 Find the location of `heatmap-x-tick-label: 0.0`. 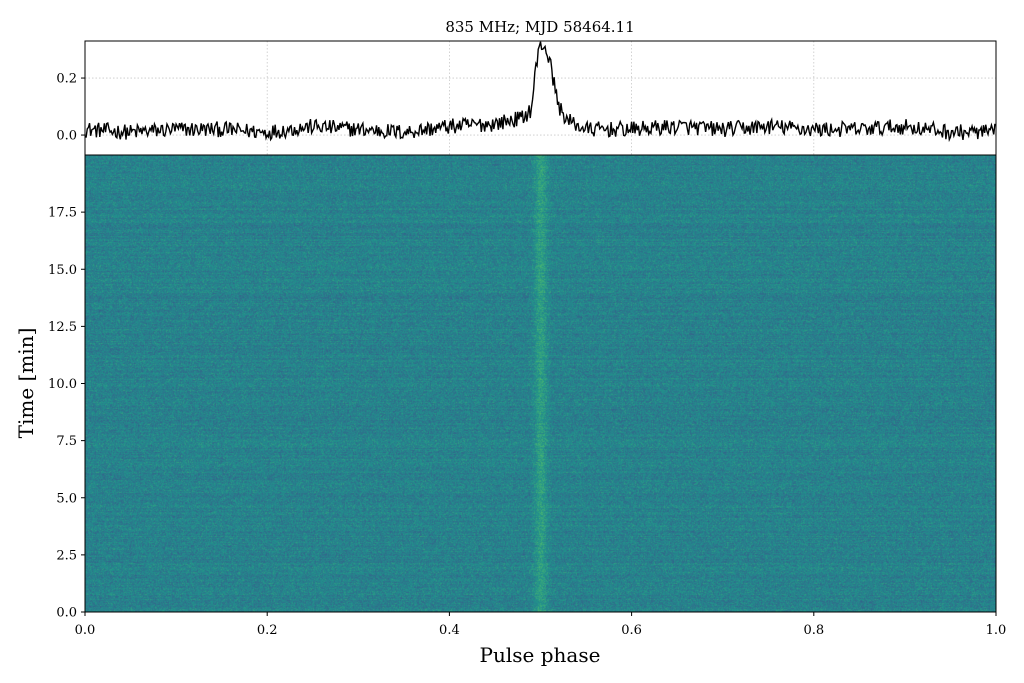

heatmap-x-tick-label: 0.0 is located at coordinates (85, 630).